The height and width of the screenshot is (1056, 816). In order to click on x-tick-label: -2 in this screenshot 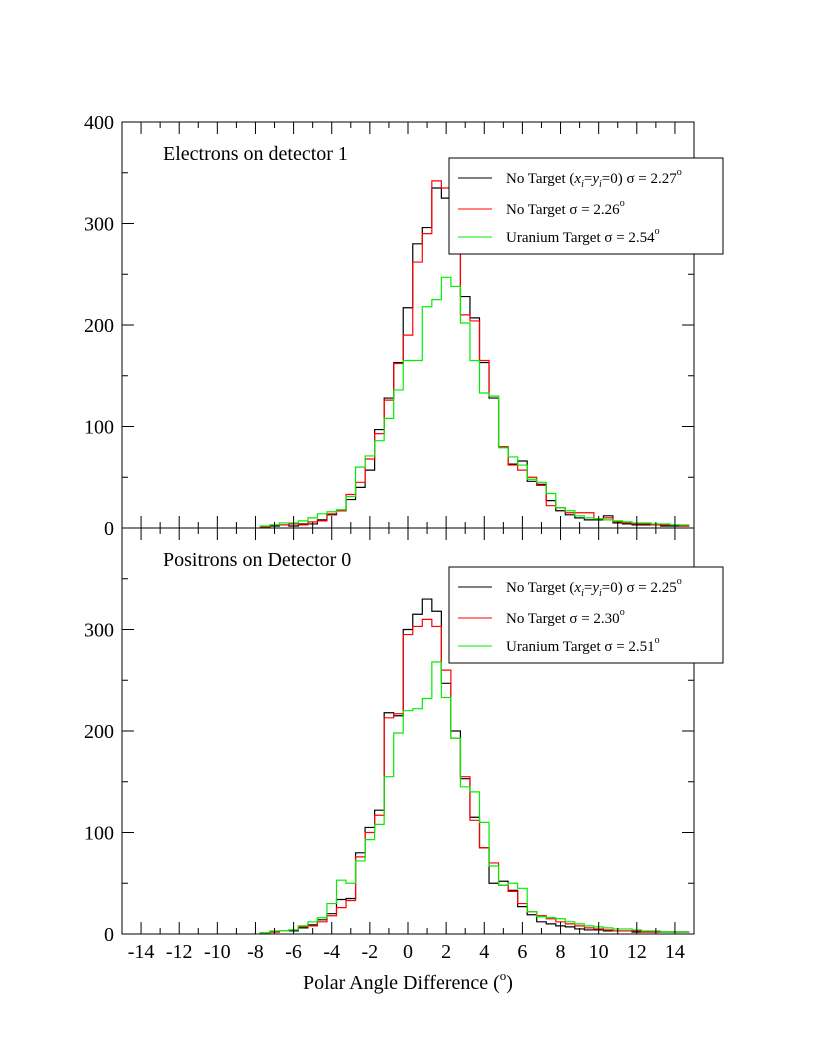, I will do `click(370, 952)`.